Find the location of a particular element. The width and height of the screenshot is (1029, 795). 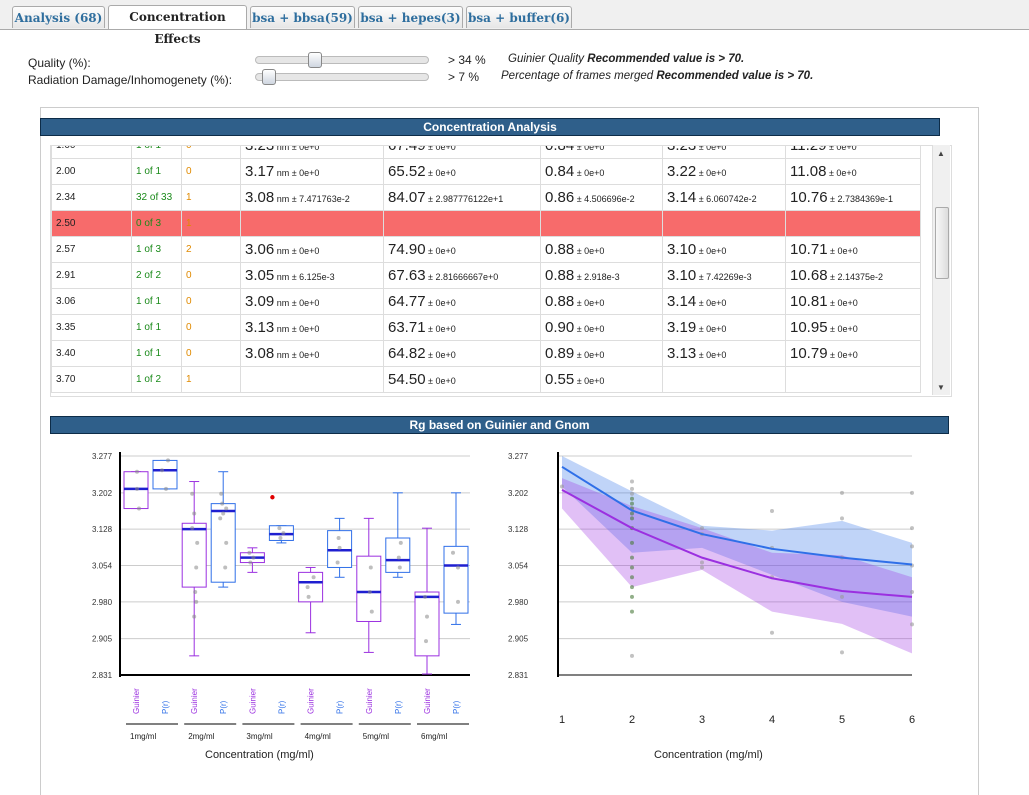

tab-bsa-bbsa: bsa + bbsa(59) is located at coordinates (302, 17).